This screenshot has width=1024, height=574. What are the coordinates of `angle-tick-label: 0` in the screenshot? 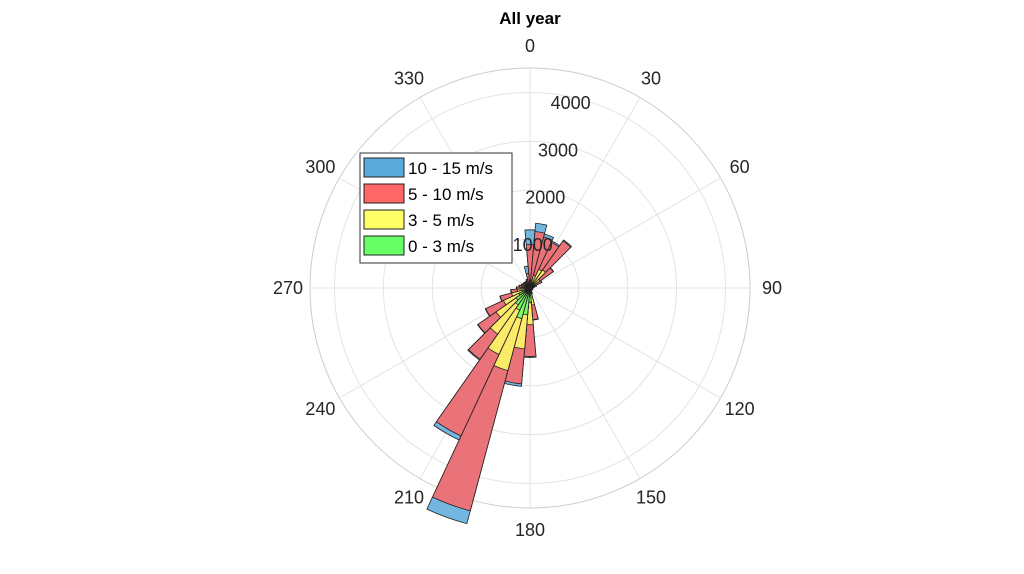 It's located at (530, 46).